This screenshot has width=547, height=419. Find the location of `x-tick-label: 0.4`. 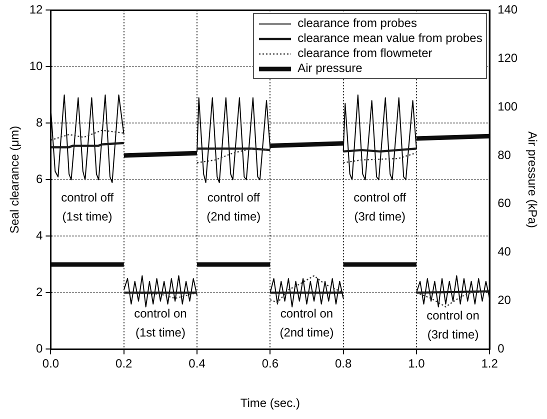

x-tick-label: 0.4 is located at coordinates (197, 363).